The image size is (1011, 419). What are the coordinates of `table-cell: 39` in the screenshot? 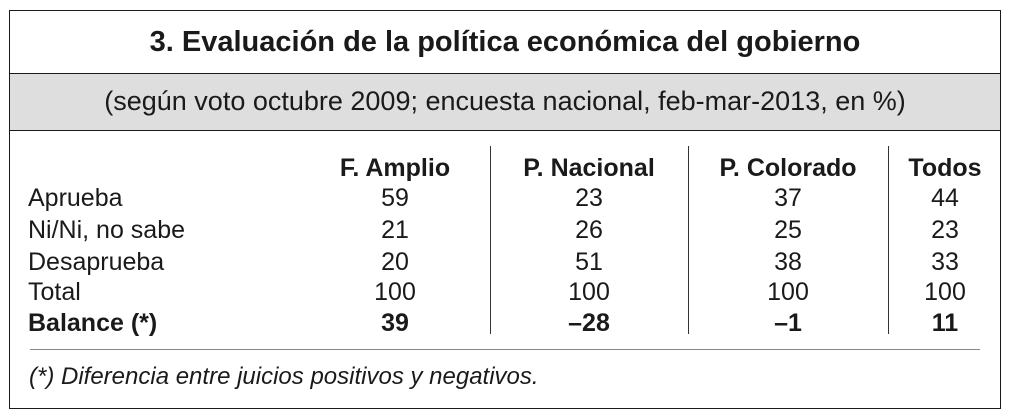 It's located at (395, 323).